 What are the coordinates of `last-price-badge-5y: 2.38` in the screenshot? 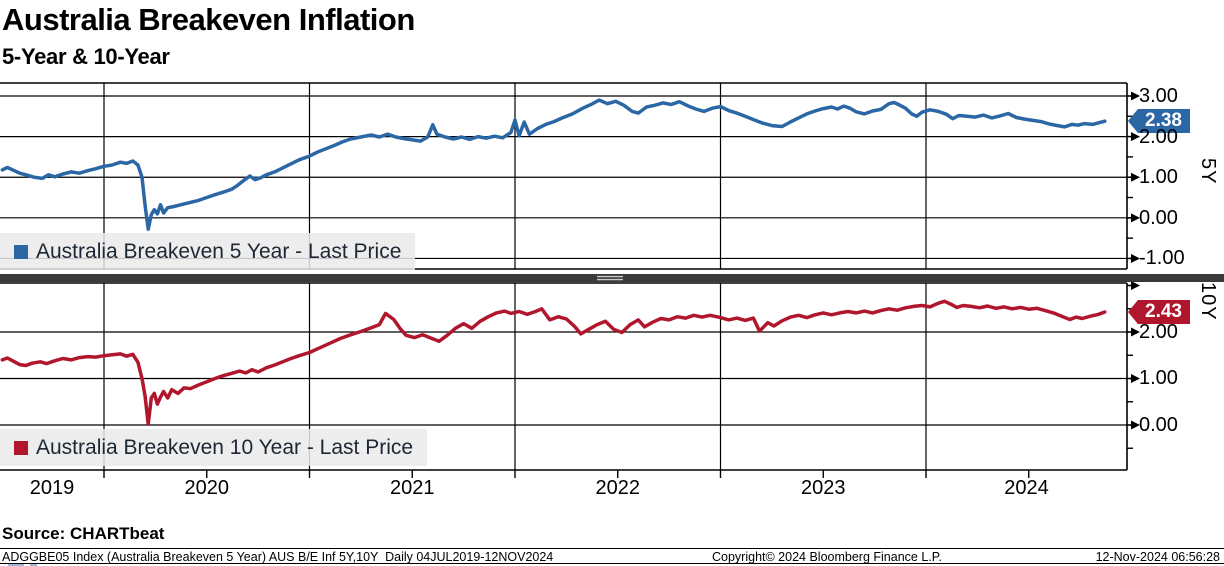 It's located at (1159, 121).